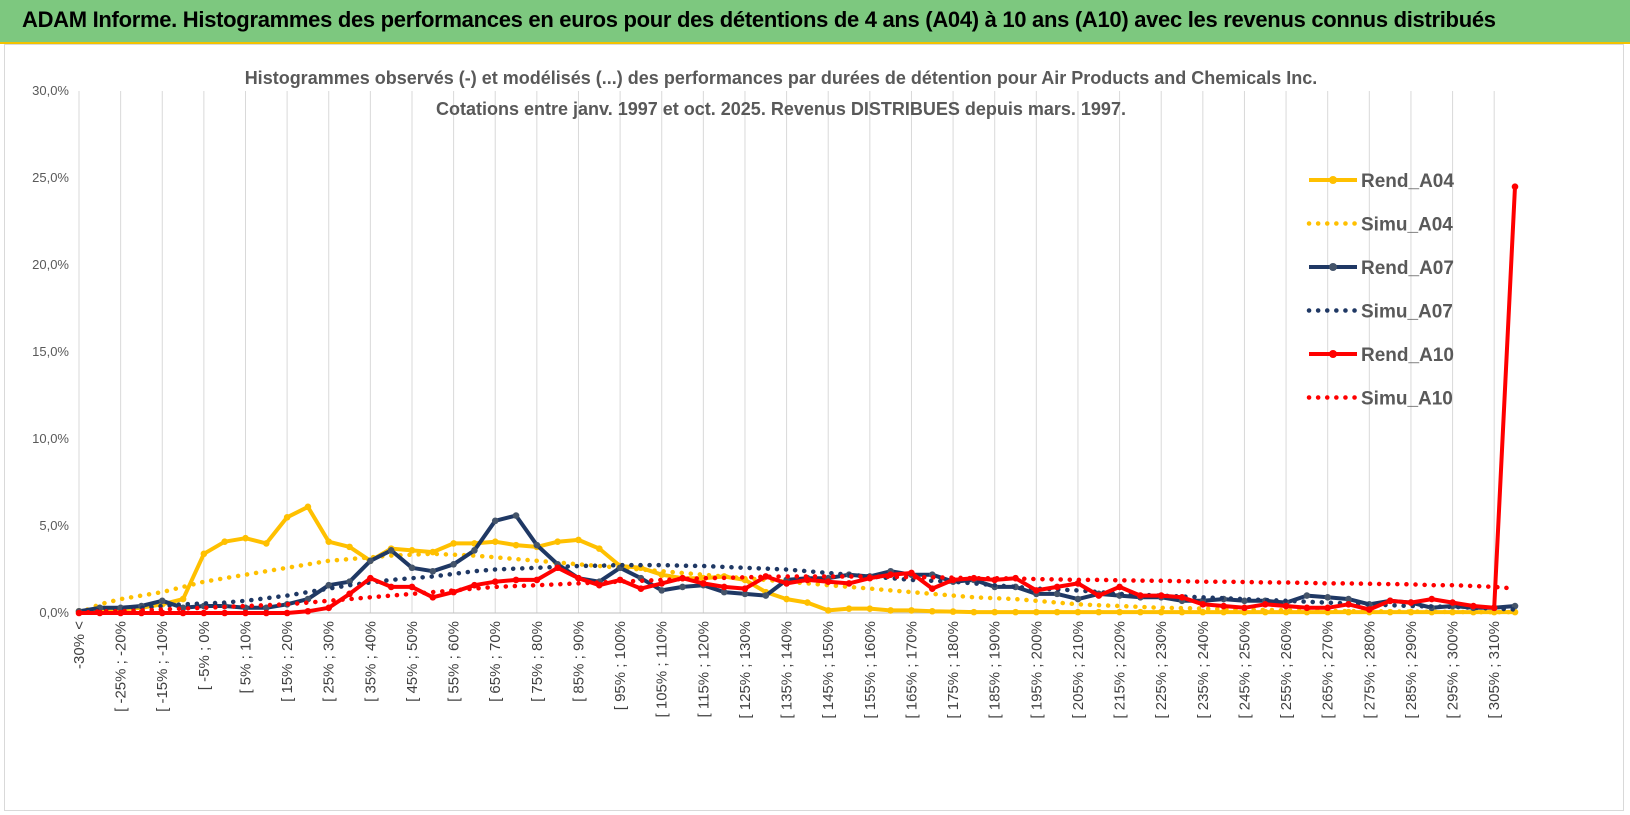  I want to click on x-tick-label: [ 85% ; 90%, so click(578, 661).